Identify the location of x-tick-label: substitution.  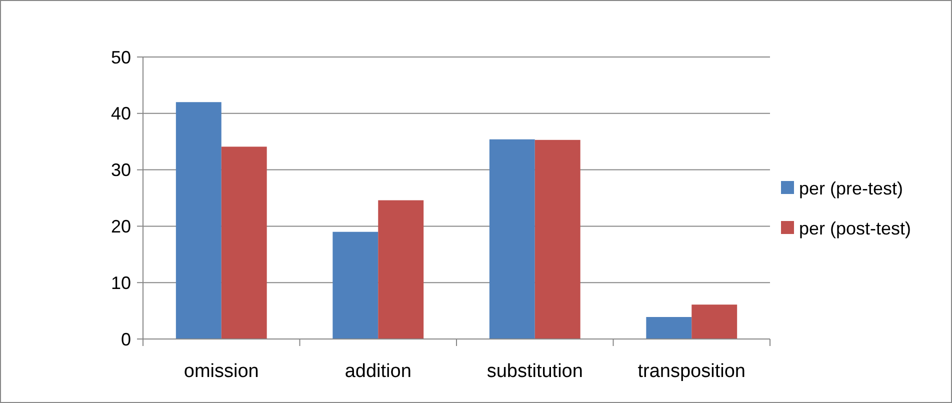
(534, 371).